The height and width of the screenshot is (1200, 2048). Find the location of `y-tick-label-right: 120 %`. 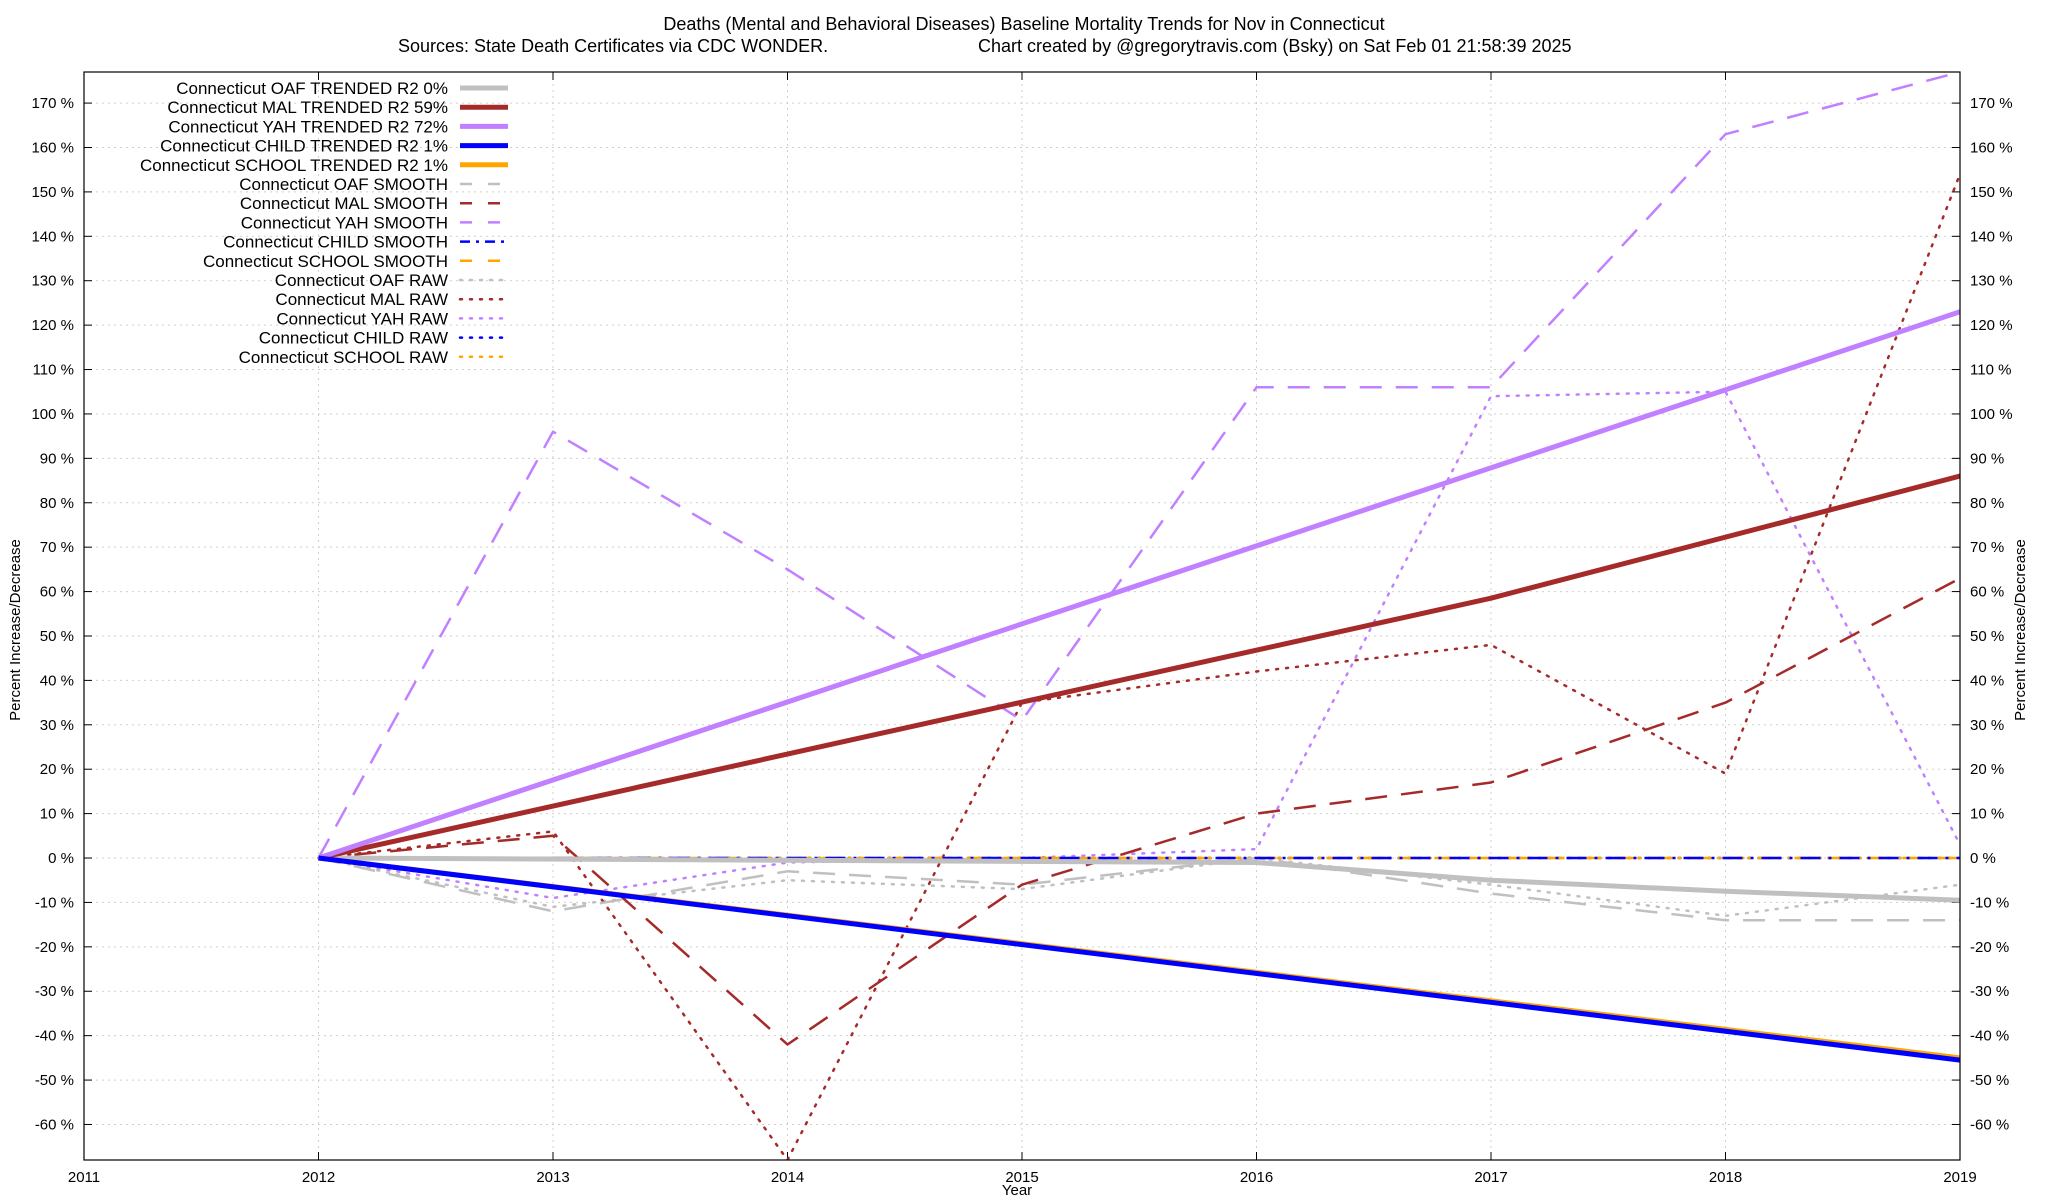

y-tick-label-right: 120 % is located at coordinates (1991, 325).